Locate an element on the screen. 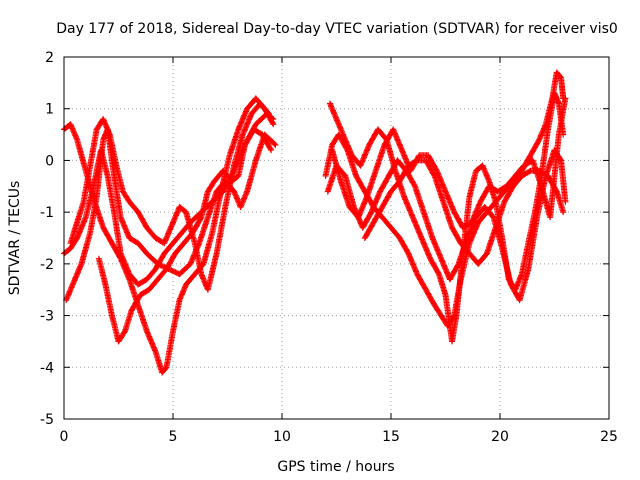 This screenshot has height=480, width=640. series-sat-i is located at coordinates (449, 163).